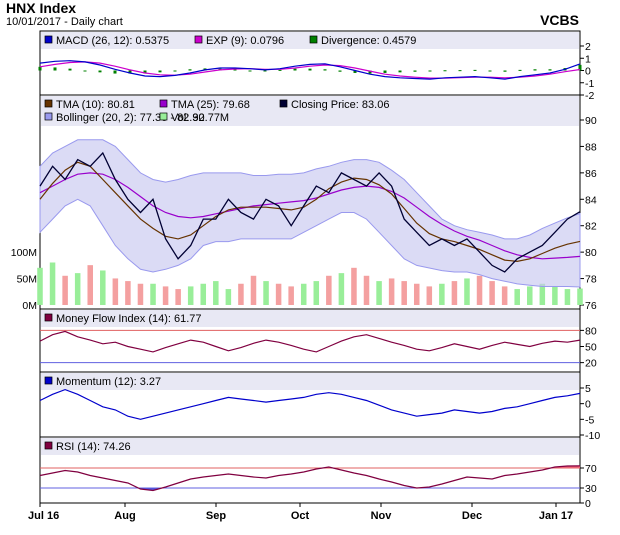 The width and height of the screenshot is (620, 535). Describe the element at coordinates (591, 200) in the screenshot. I see `y-tick-label: 84` at that location.